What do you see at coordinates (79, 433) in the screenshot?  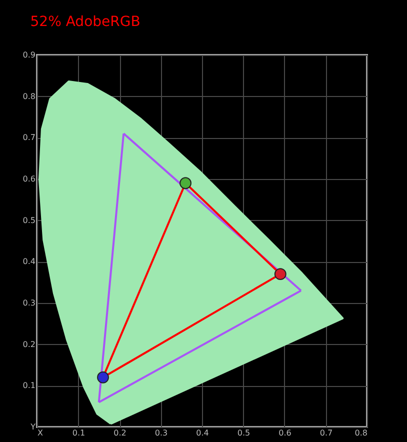 I see `x-tick-label: 0.1` at bounding box center [79, 433].